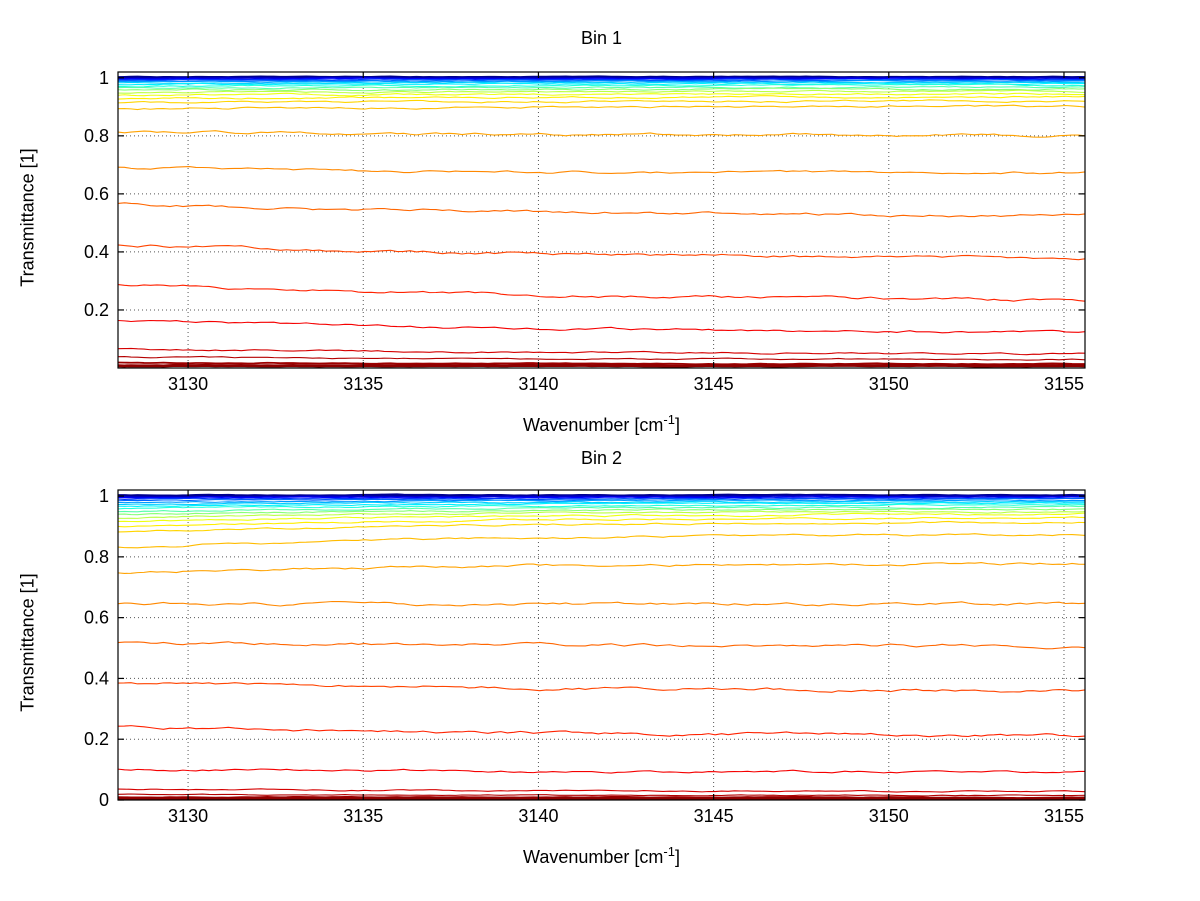 The width and height of the screenshot is (1200, 901). I want to click on bin1-xlabel-superscript: -1, so click(669, 419).